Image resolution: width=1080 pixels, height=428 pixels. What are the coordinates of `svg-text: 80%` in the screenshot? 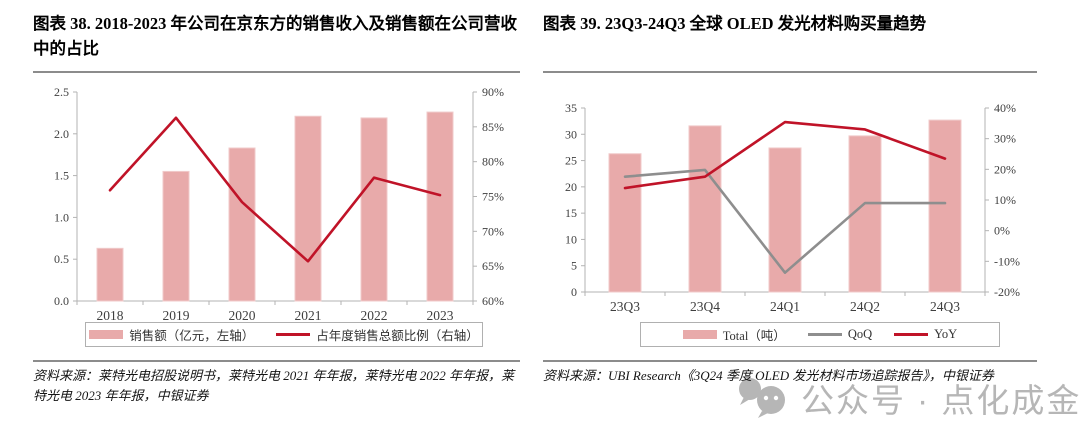 It's located at (493, 162).